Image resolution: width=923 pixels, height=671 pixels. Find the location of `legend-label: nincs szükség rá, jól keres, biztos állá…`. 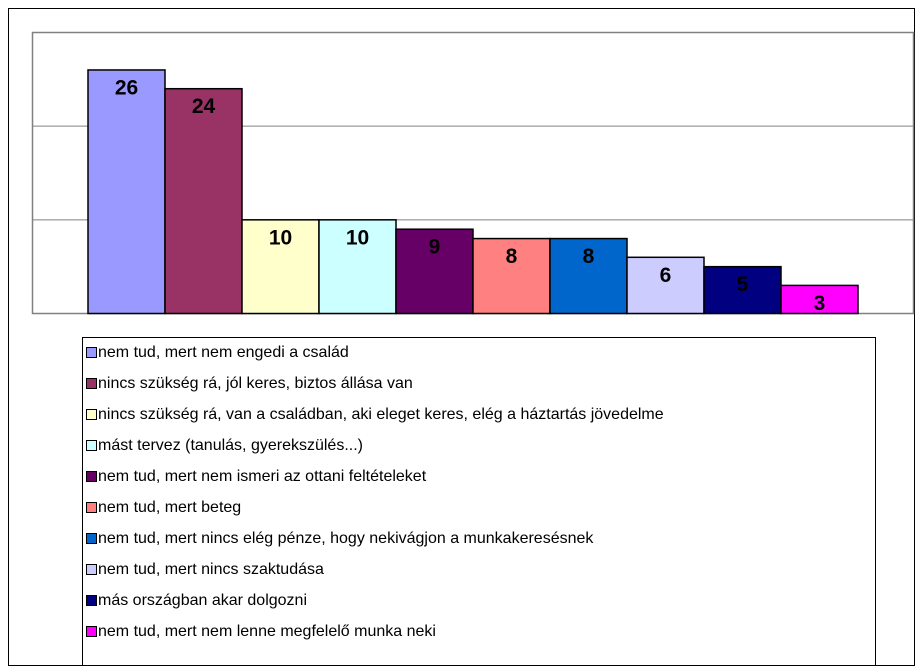

legend-label: nincs szükség rá, jól keres, biztos állá… is located at coordinates (255, 383).